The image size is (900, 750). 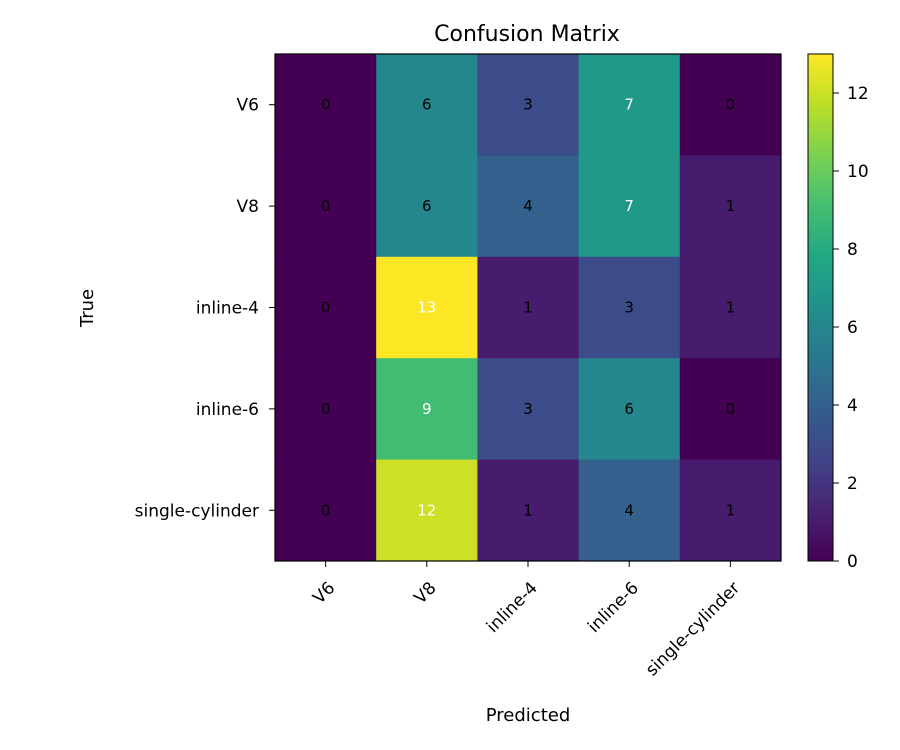 I want to click on colorbar-tick-label: 6, so click(x=852, y=328).